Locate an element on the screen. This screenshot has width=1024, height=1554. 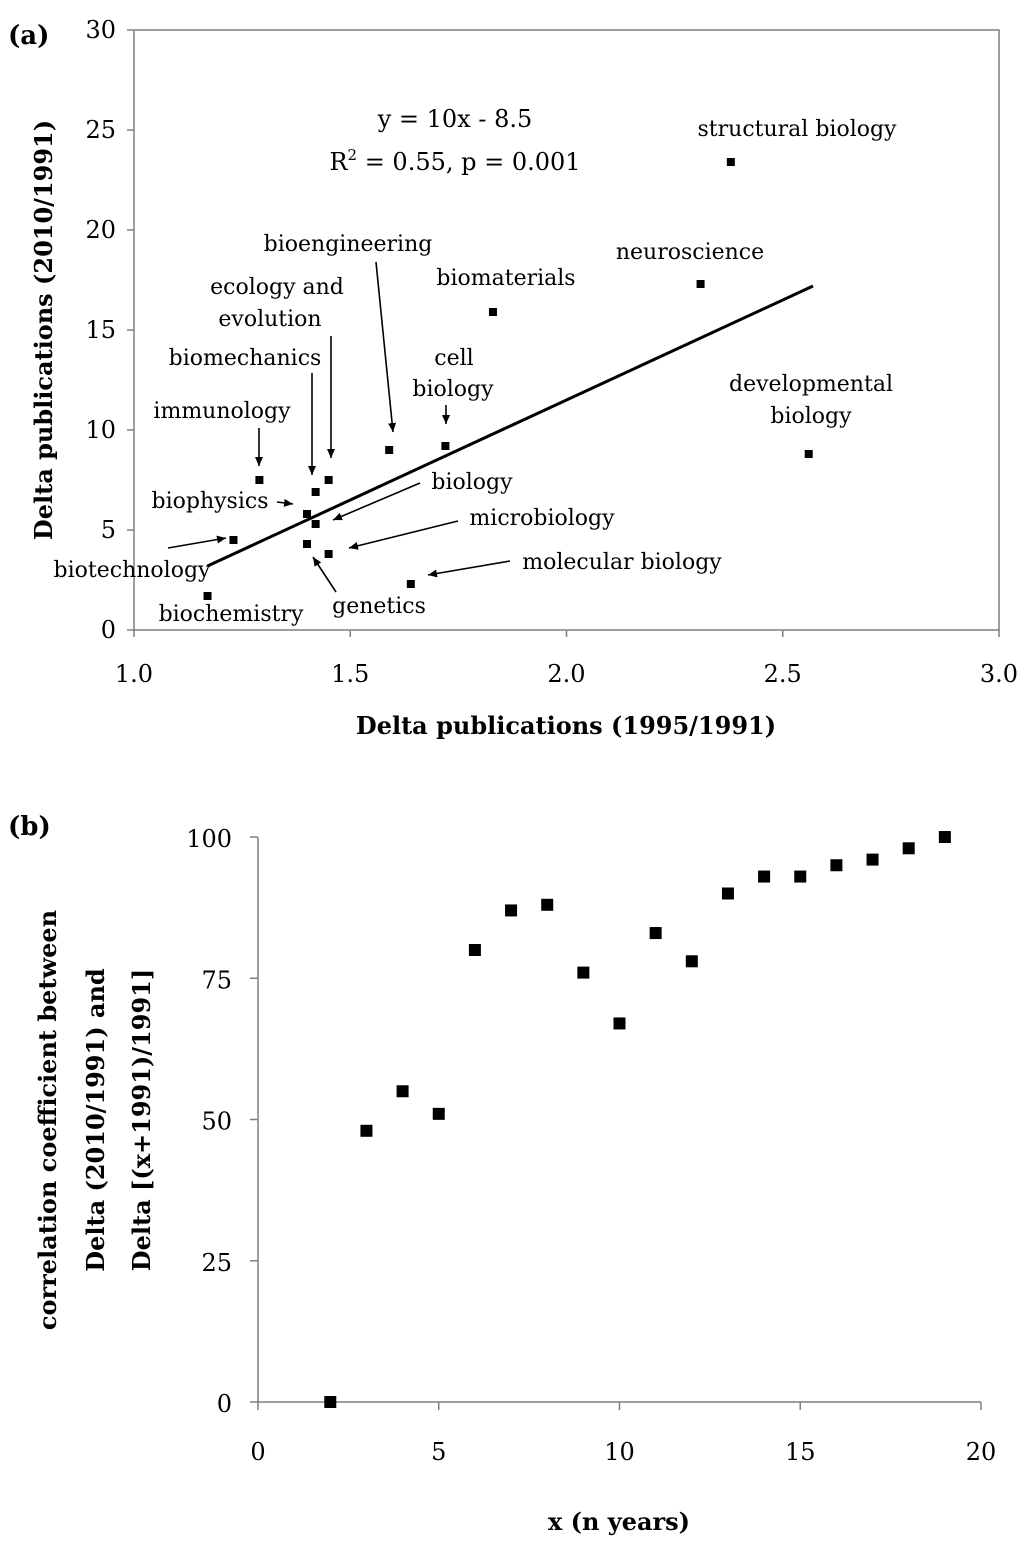
panel-b-point-x4 is located at coordinates (402, 1091).